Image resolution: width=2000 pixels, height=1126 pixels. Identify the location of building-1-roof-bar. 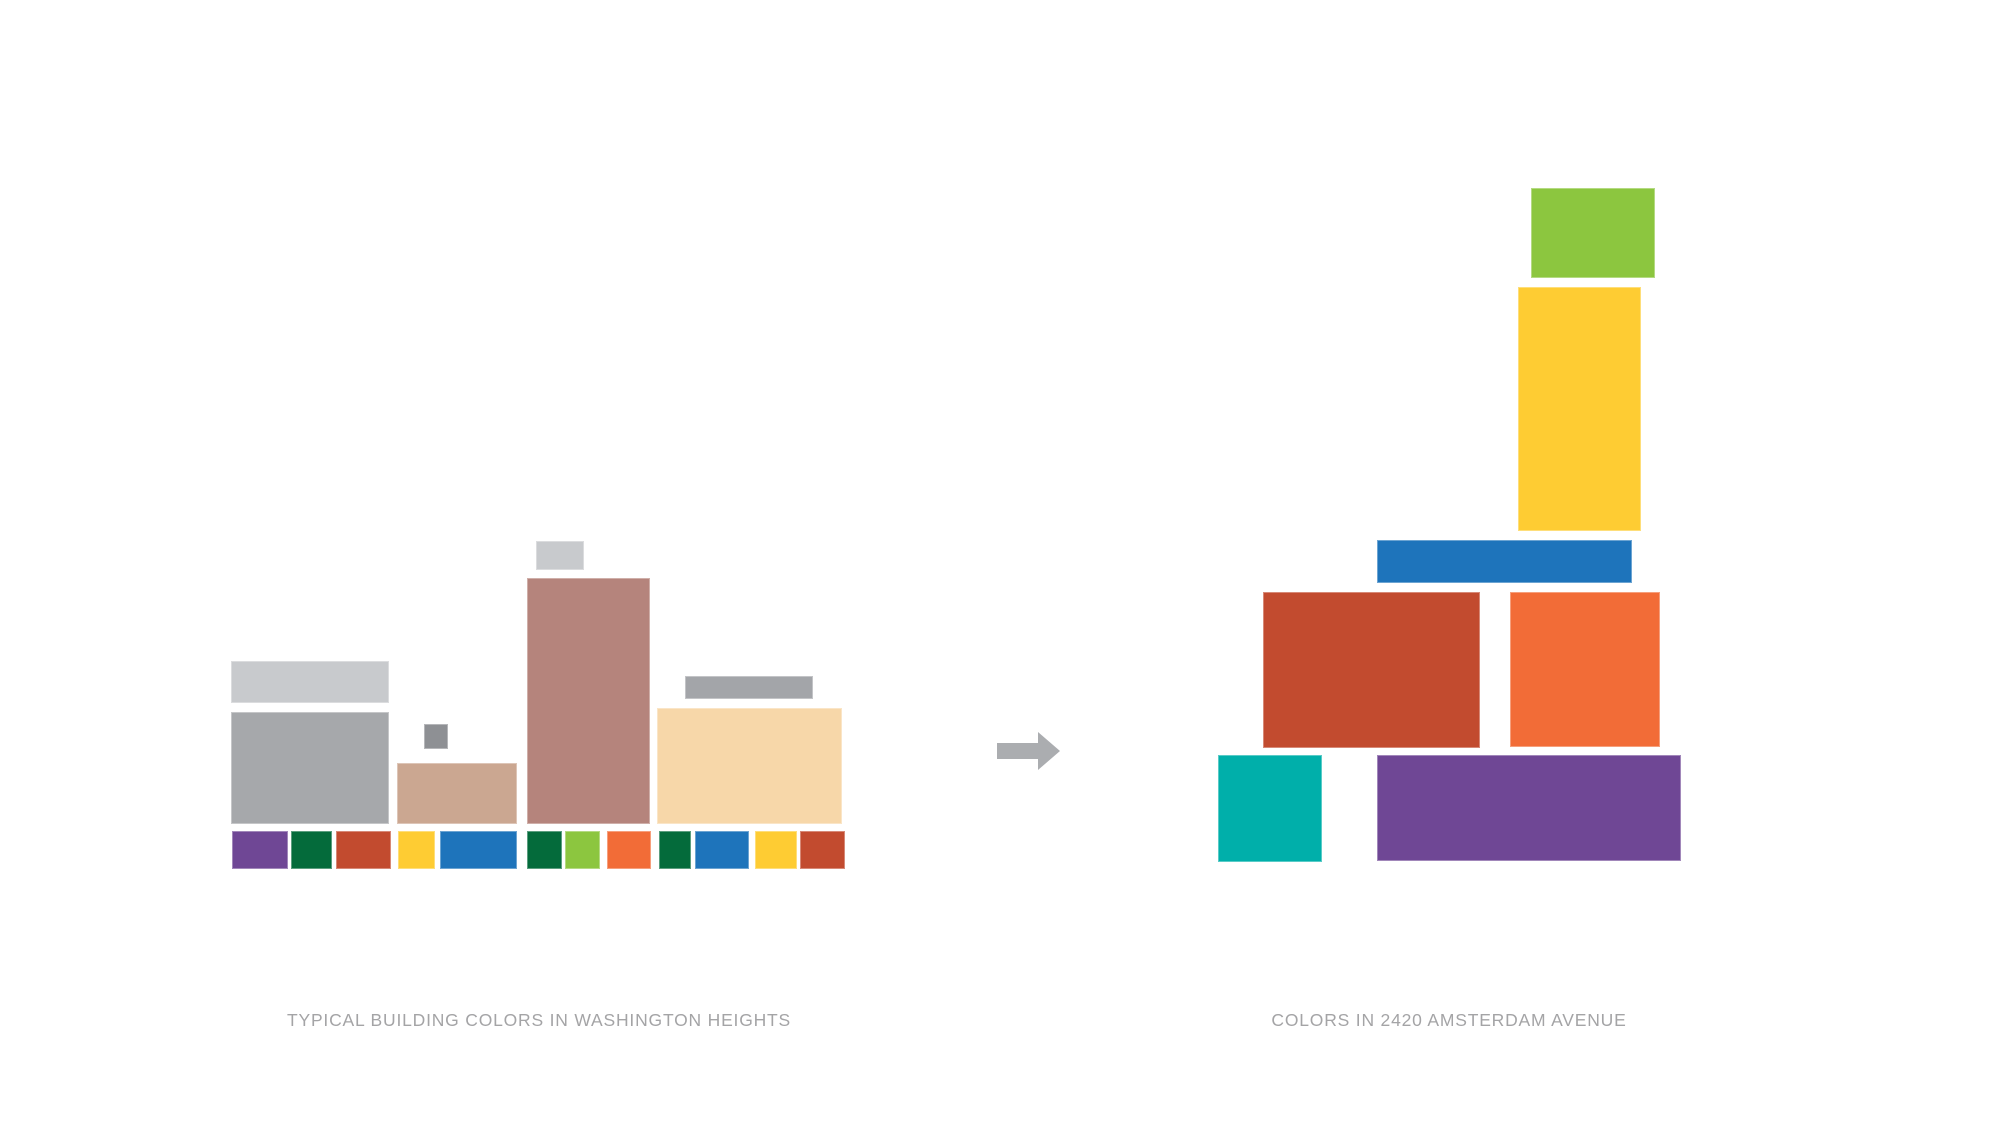
(310, 682).